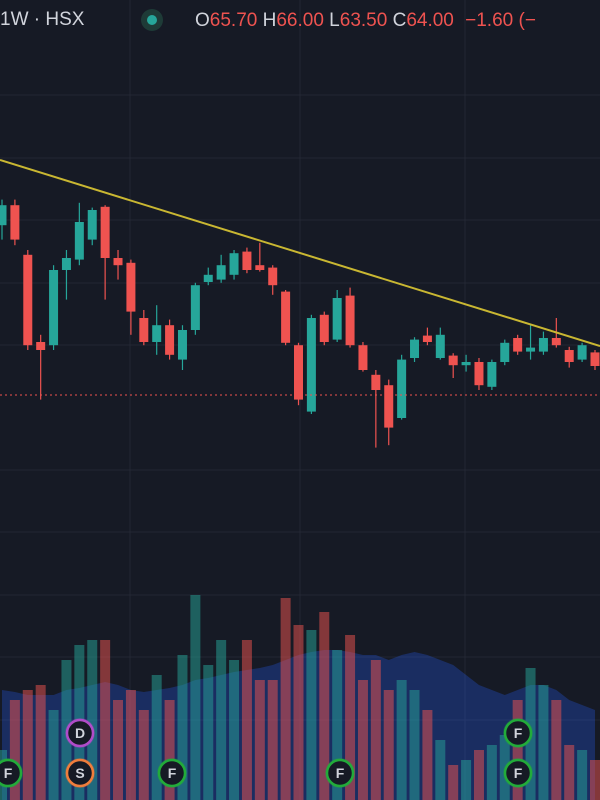 Image resolution: width=600 pixels, height=800 pixels. Describe the element at coordinates (365, 20) in the screenshot. I see `ohlc: O65.70 H66.00 L63.50 C64.00 −1.60 (−` at that location.